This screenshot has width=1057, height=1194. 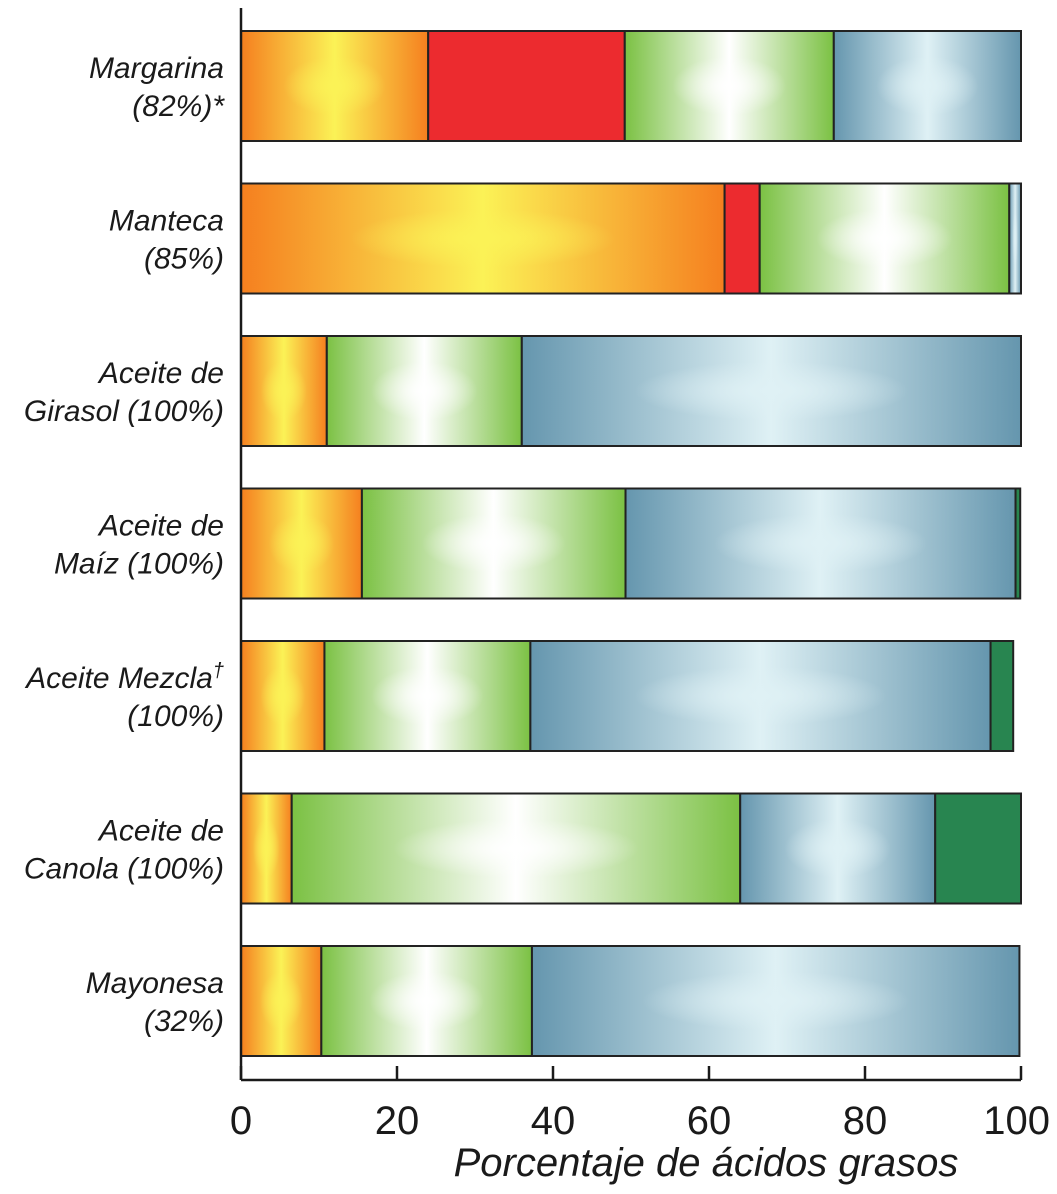 I want to click on category-label-line1: Margarina, so click(x=156, y=68).